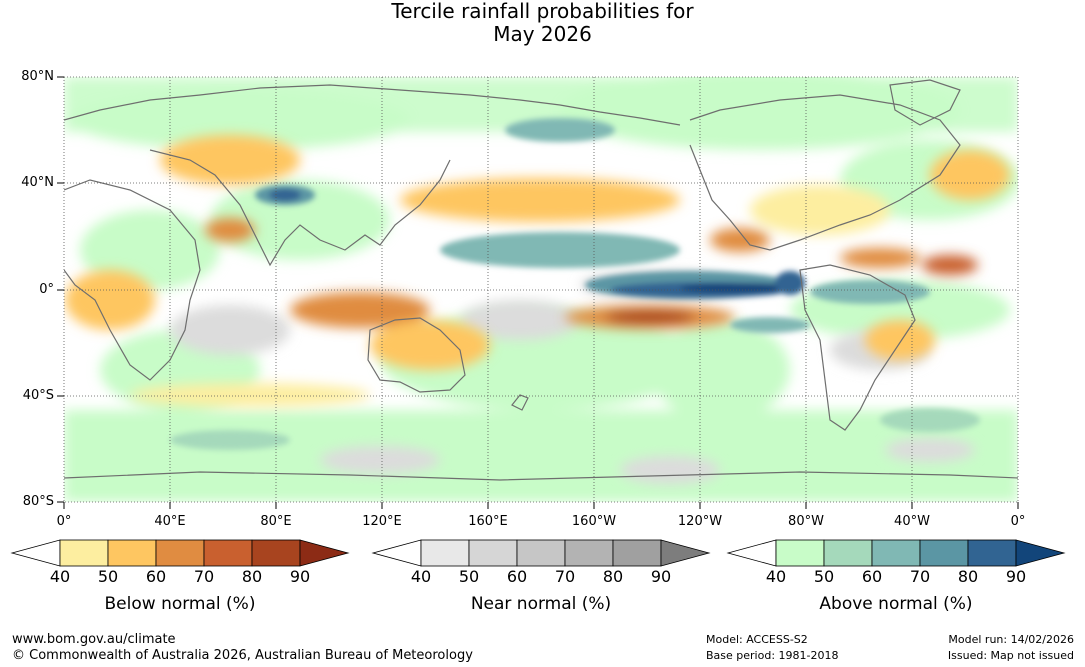  I want to click on lon-label-40e: 40°E, so click(170, 521).